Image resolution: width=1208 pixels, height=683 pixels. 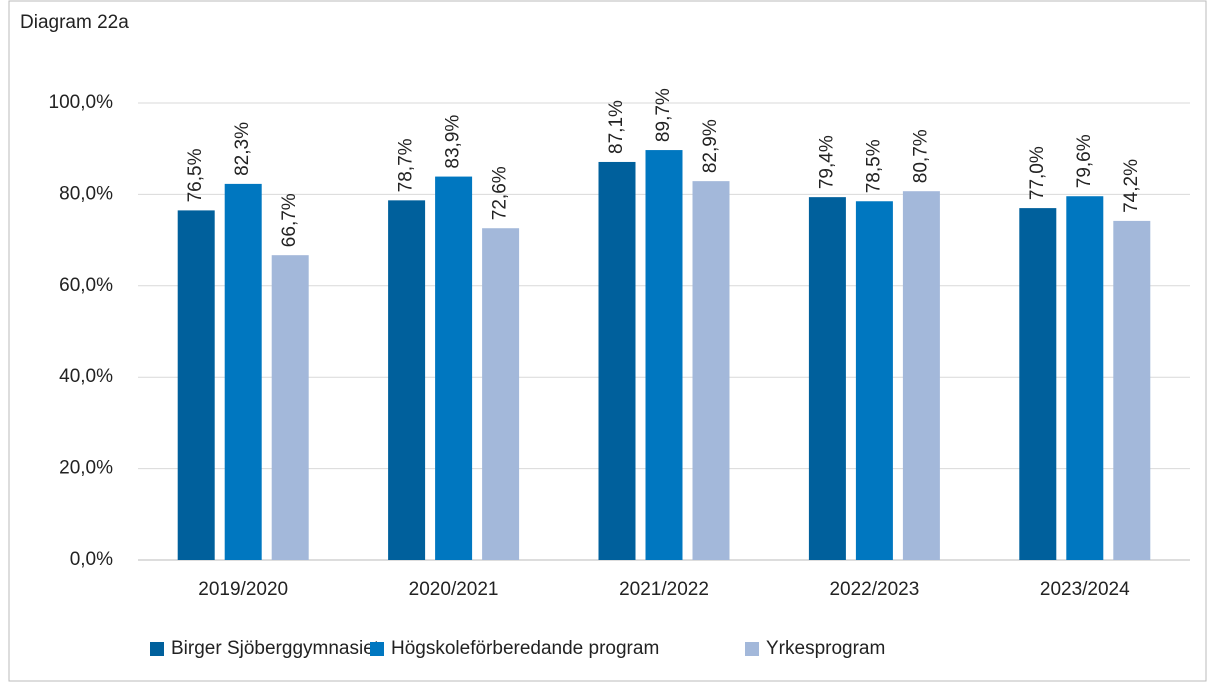 What do you see at coordinates (81, 102) in the screenshot?
I see `y-tick-label: 100,0%` at bounding box center [81, 102].